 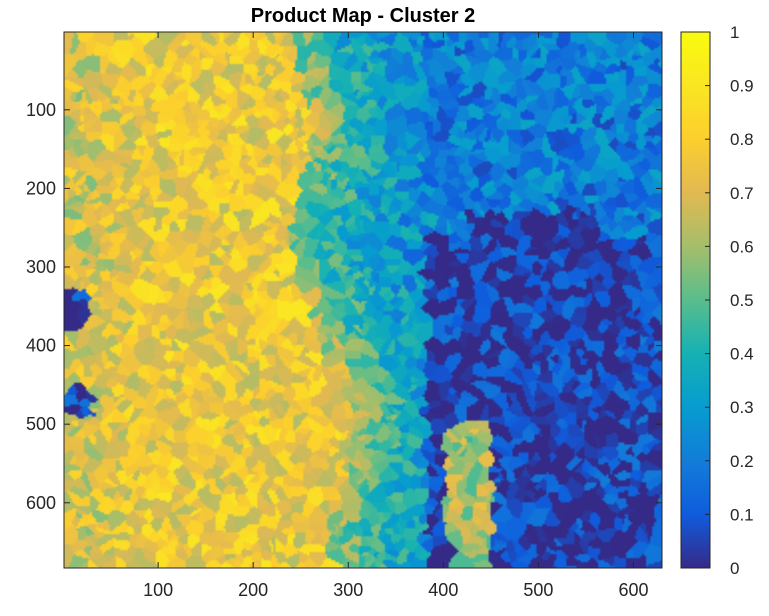 I want to click on x-tick-label: 100, so click(x=158, y=590).